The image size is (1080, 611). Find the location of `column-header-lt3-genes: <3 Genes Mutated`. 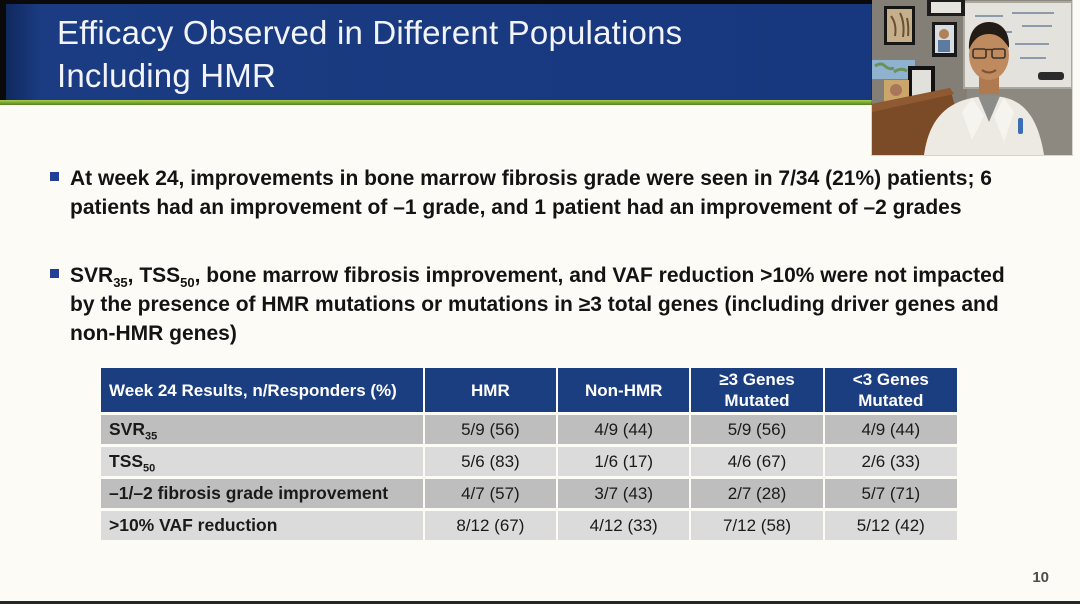

column-header-lt3-genes: <3 Genes Mutated is located at coordinates (889, 391).